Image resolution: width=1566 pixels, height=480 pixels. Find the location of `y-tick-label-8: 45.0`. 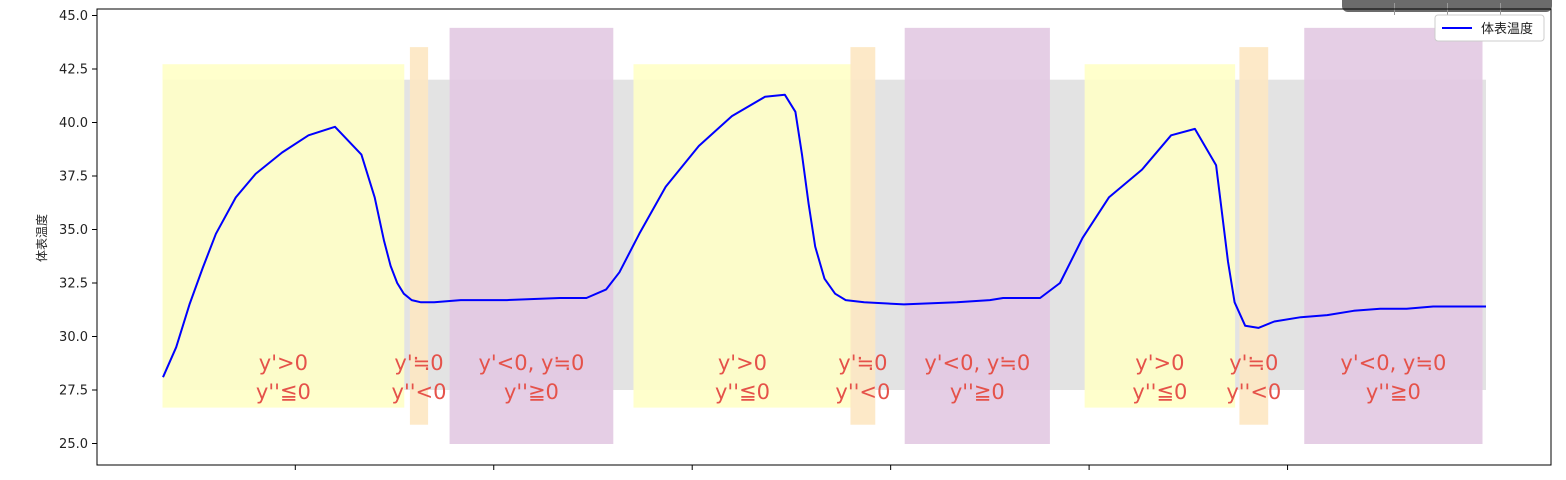

y-tick-label-8: 45.0 is located at coordinates (73, 16).